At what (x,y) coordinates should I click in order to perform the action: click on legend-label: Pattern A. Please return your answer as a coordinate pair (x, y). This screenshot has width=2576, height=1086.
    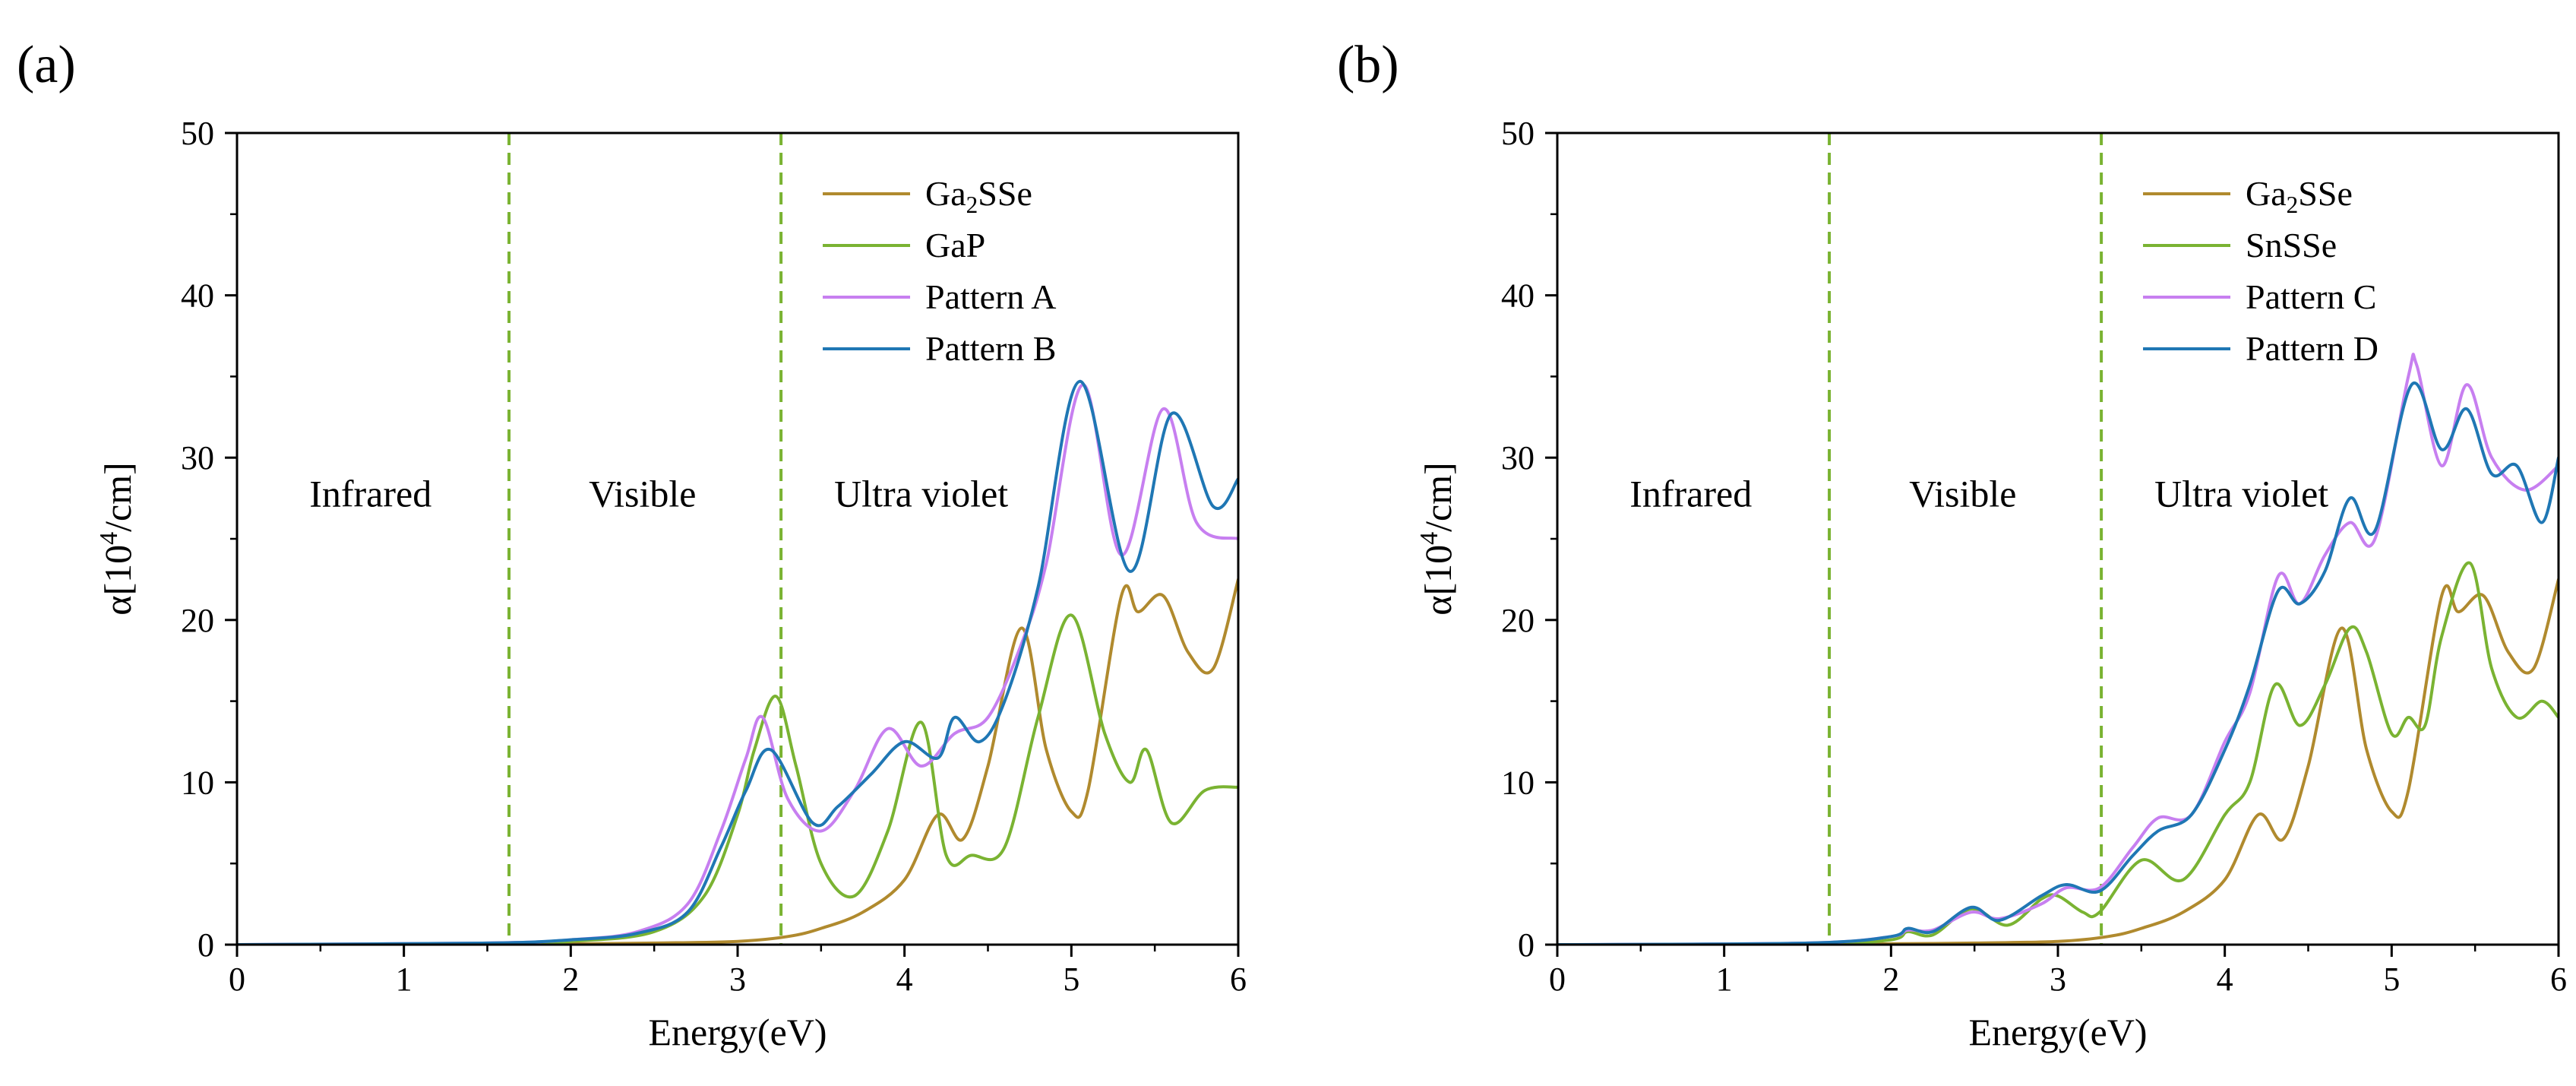
    Looking at the image, I should click on (990, 297).